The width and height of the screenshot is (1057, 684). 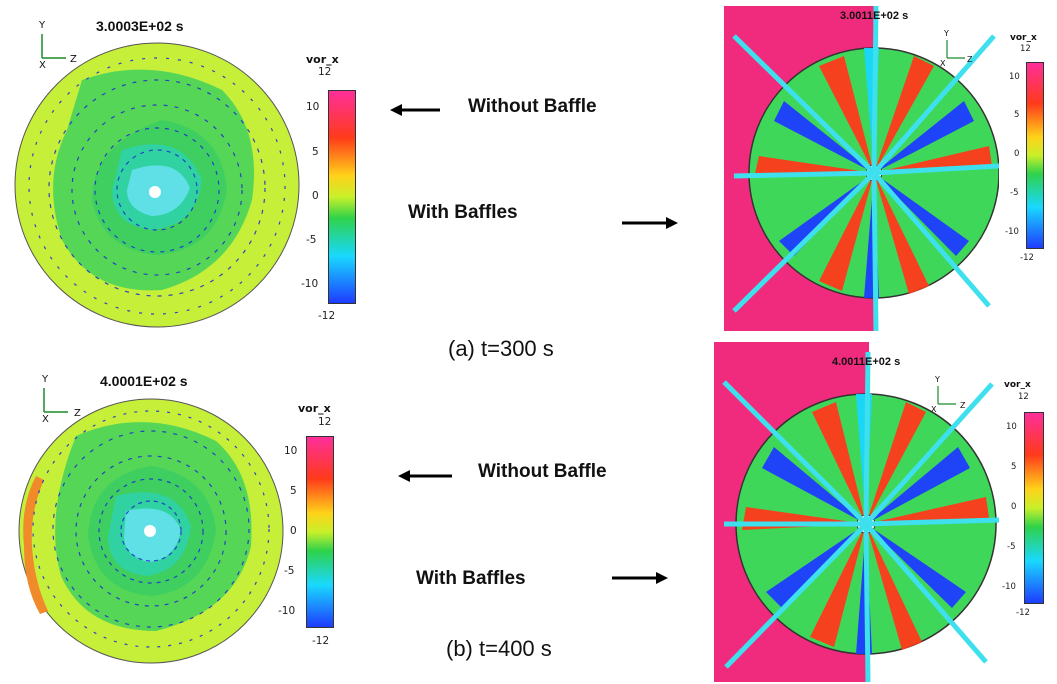 I want to click on time-stamp: 4.0011E+02 s, so click(x=866, y=362).